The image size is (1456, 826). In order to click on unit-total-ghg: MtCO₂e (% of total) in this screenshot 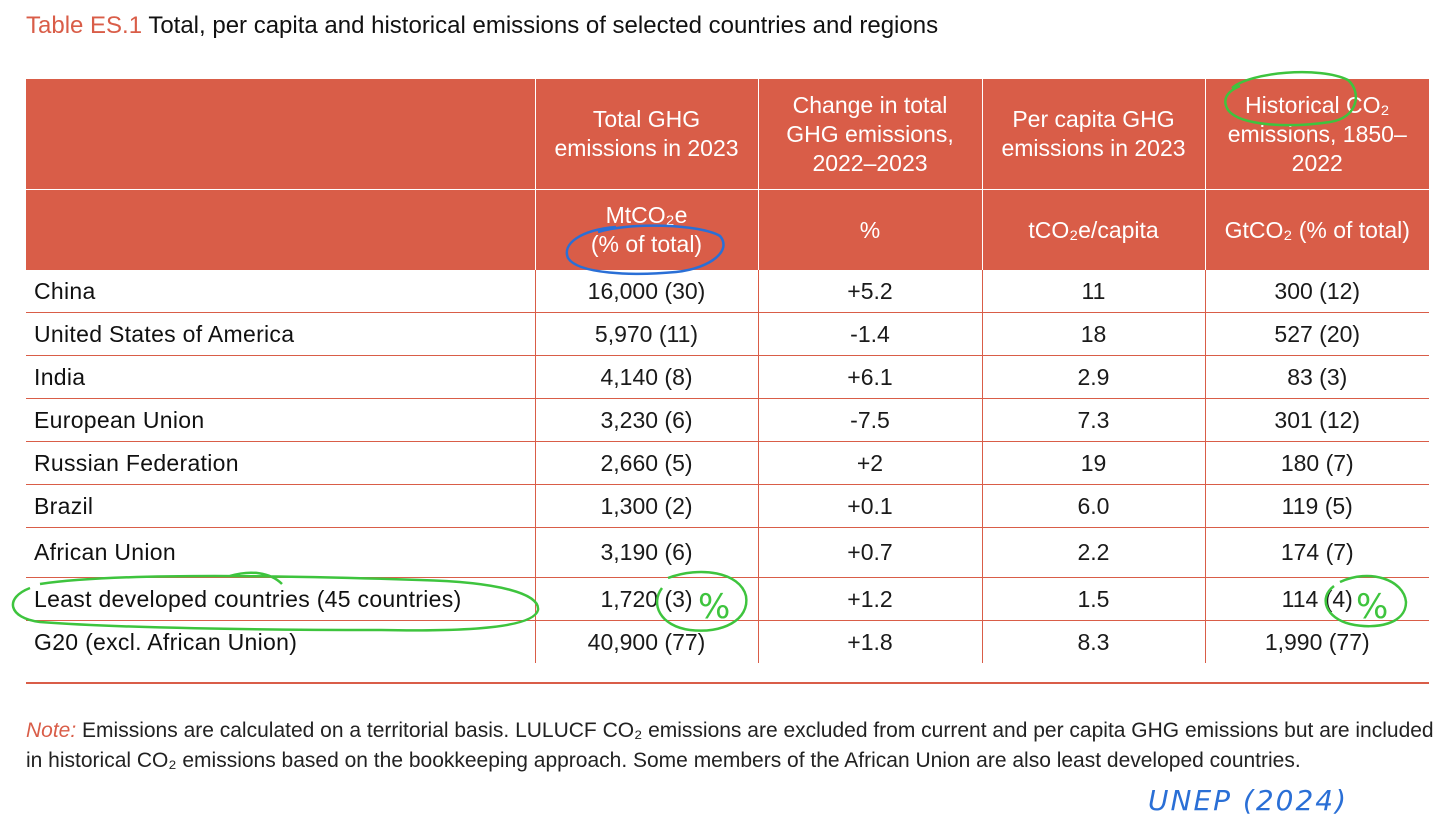, I will do `click(646, 229)`.